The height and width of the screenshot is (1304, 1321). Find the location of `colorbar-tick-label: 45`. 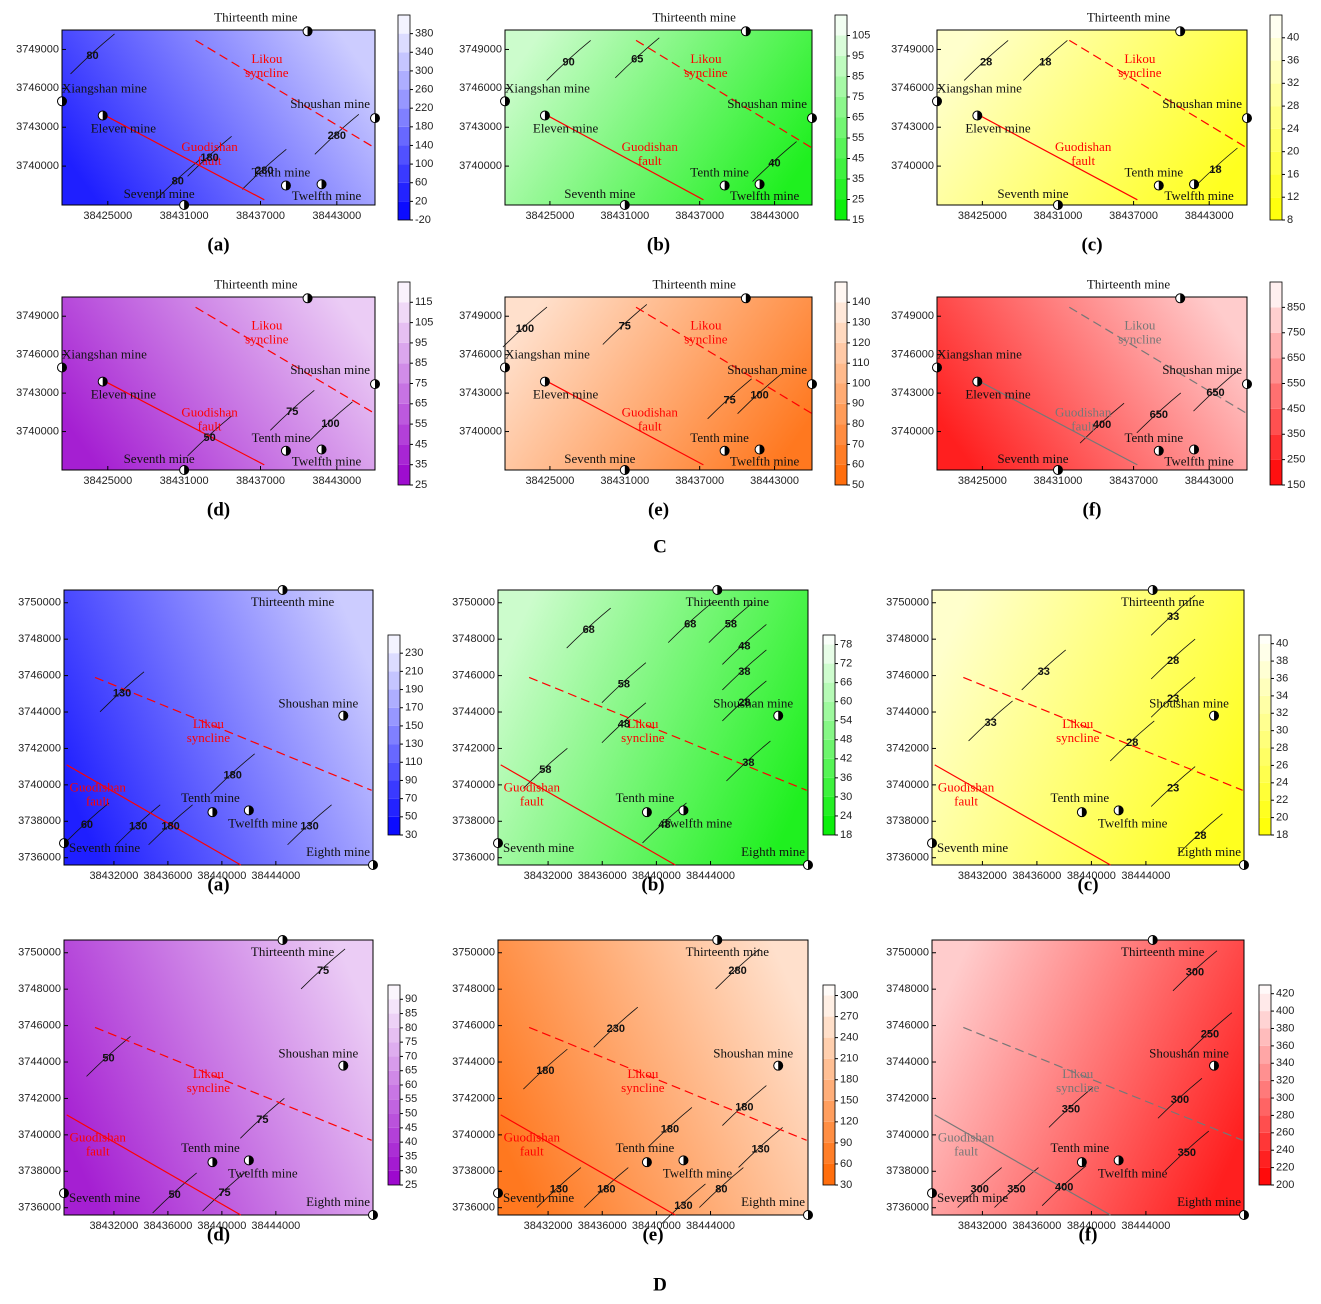

colorbar-tick-label: 45 is located at coordinates (421, 444).